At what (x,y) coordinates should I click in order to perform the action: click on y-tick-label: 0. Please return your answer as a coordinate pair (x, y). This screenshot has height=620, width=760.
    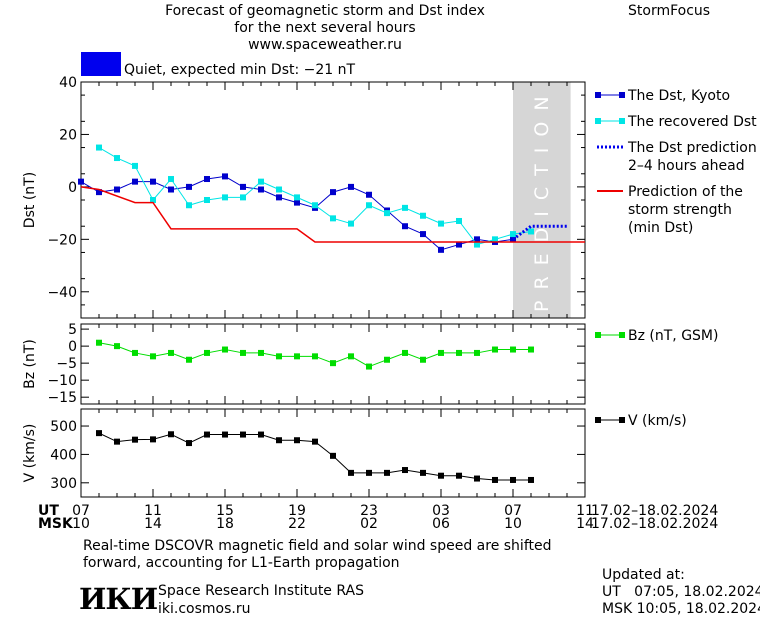
    Looking at the image, I should click on (72, 188).